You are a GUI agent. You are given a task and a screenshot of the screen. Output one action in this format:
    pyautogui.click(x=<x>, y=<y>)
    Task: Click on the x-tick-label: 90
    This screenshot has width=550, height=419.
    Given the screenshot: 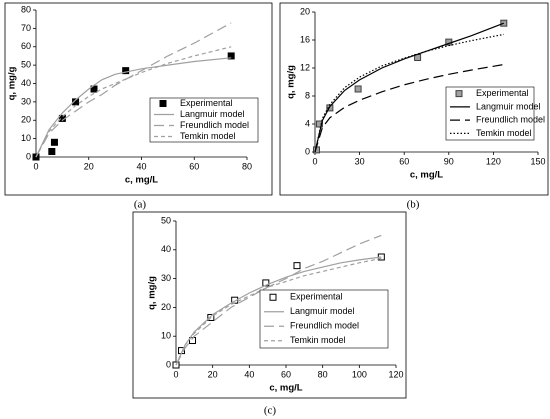 What is the action you would take?
    pyautogui.click(x=449, y=161)
    